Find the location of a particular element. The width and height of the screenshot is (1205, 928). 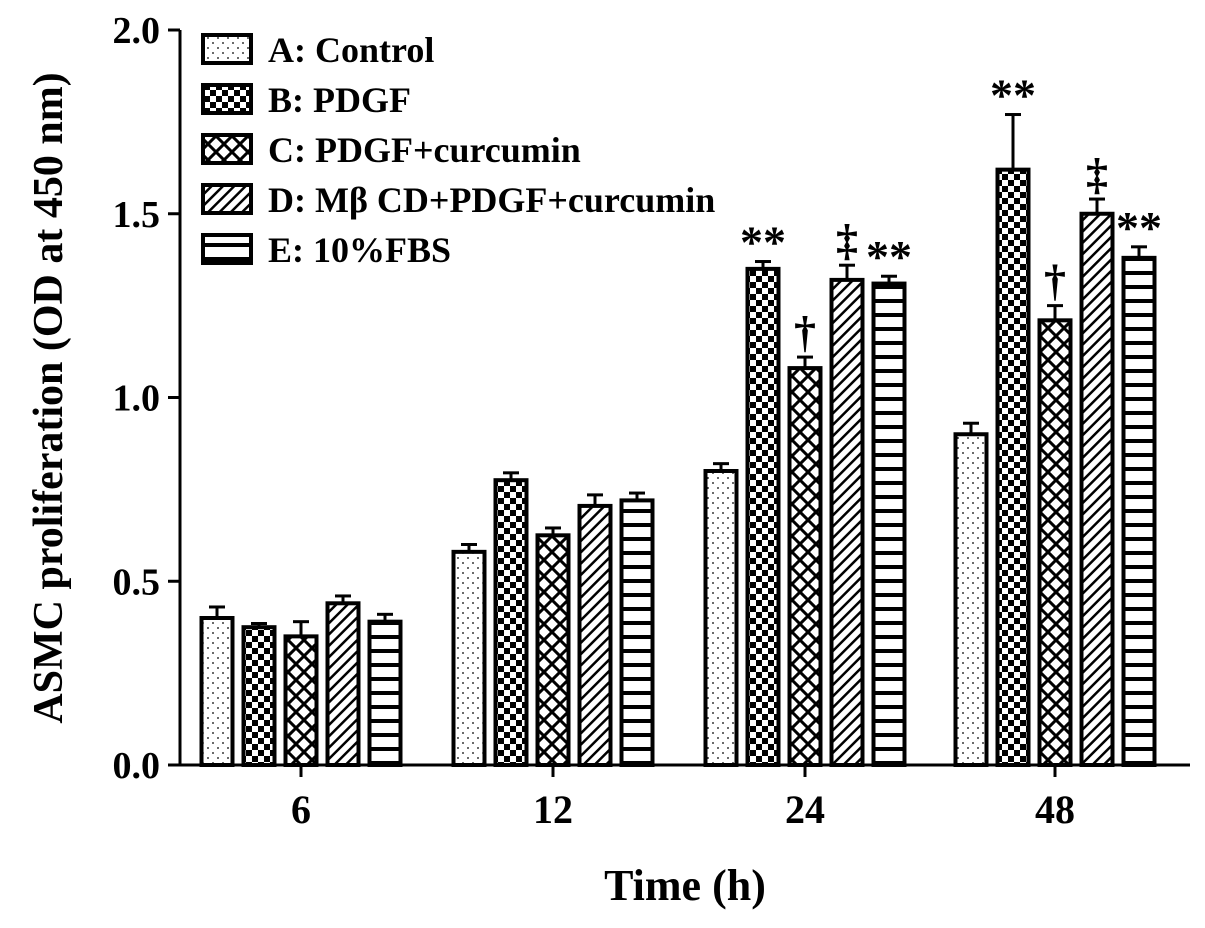

bar-group-24-crosshatch: † is located at coordinates (805, 537).